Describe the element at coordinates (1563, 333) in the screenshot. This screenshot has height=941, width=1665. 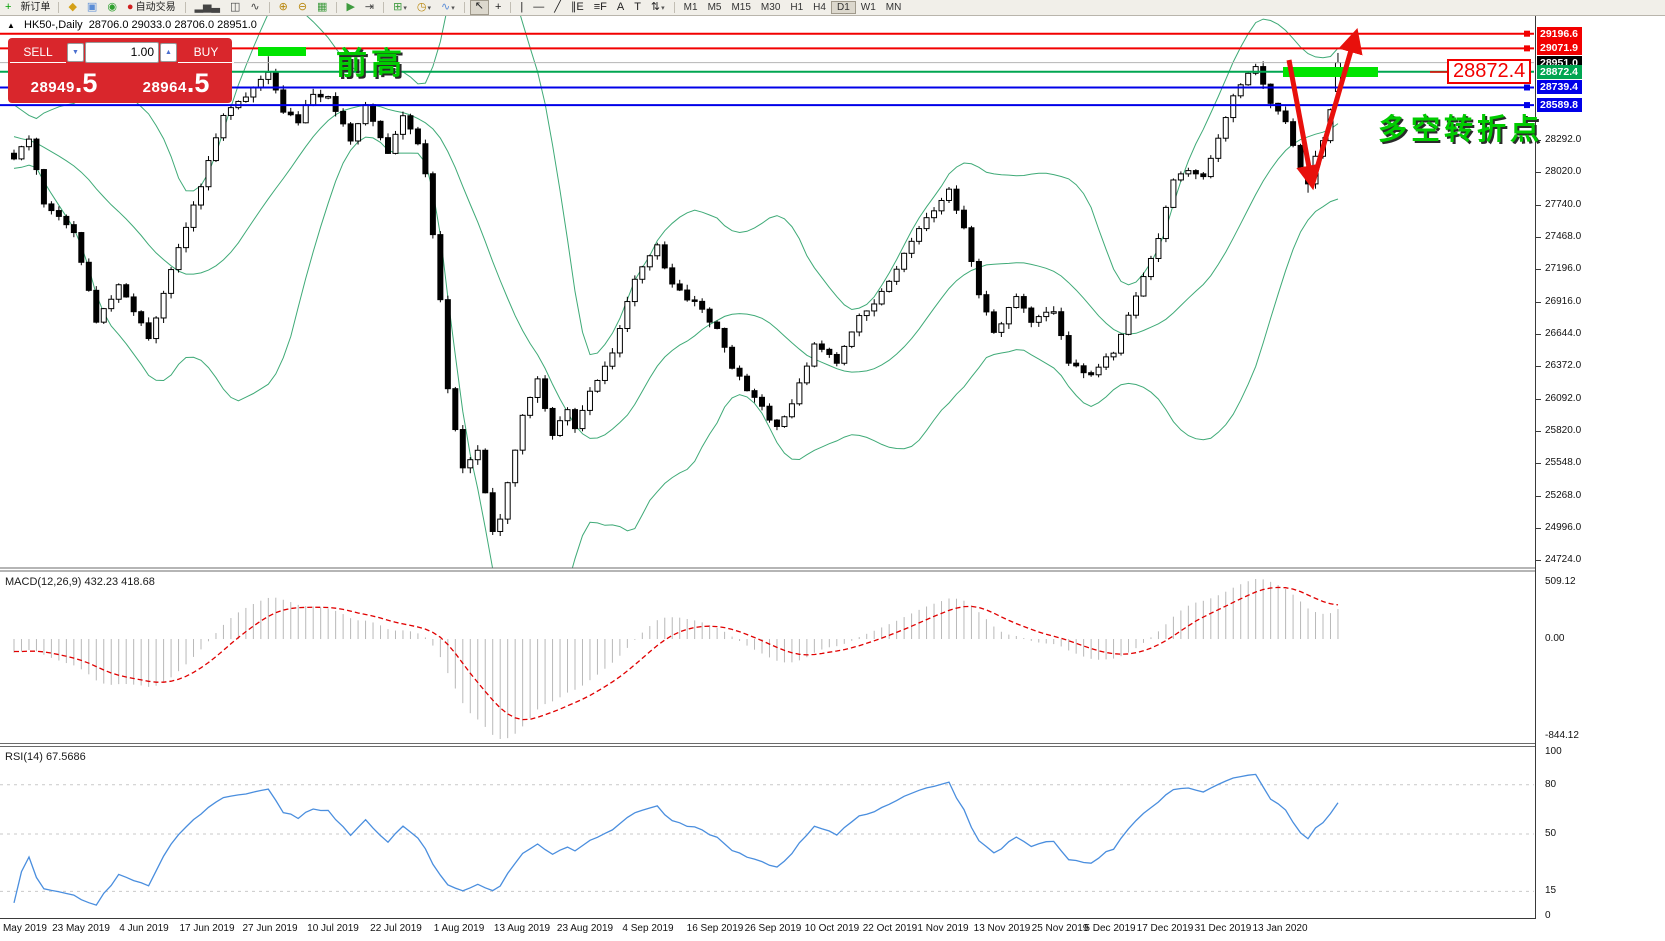
I see `price-tick-label: 26644.0` at that location.